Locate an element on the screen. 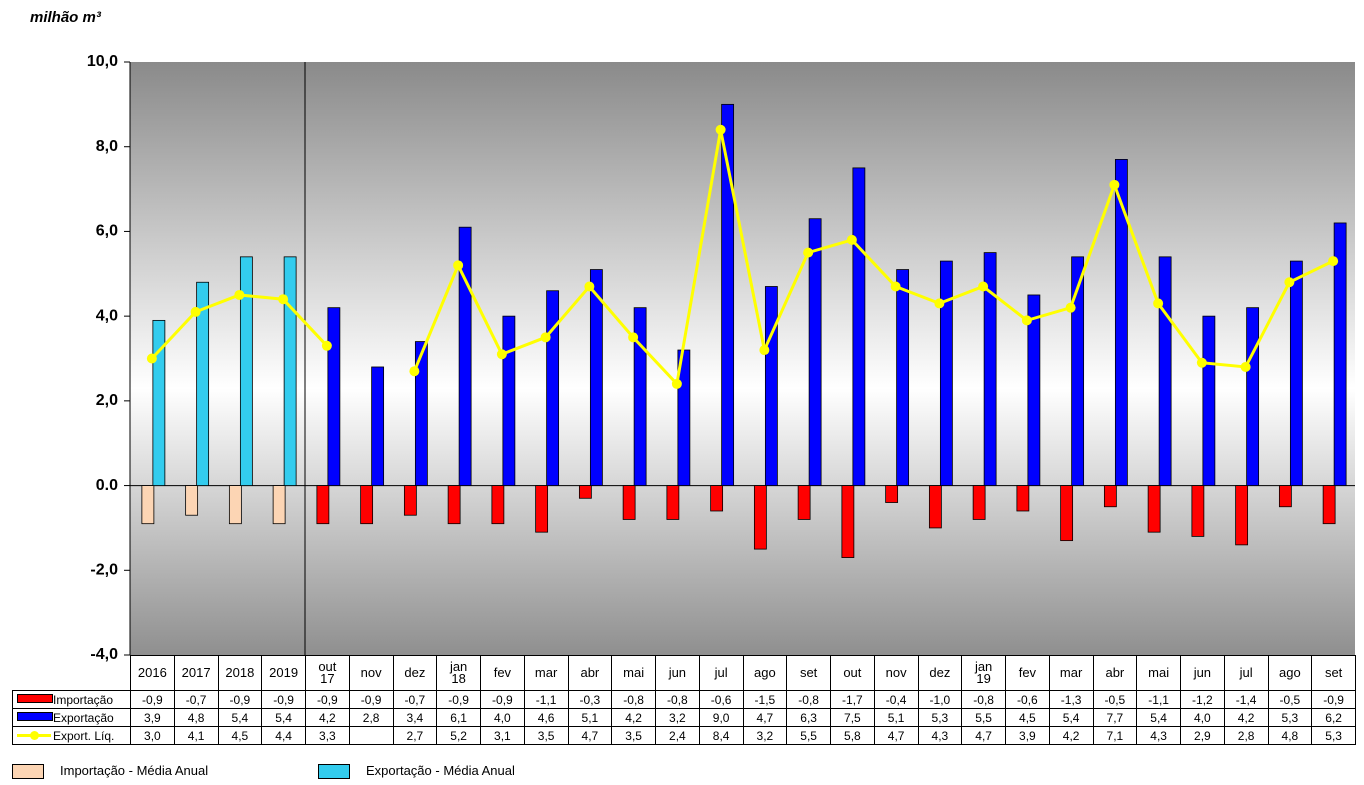  table-value: 3,9 is located at coordinates (152, 717).